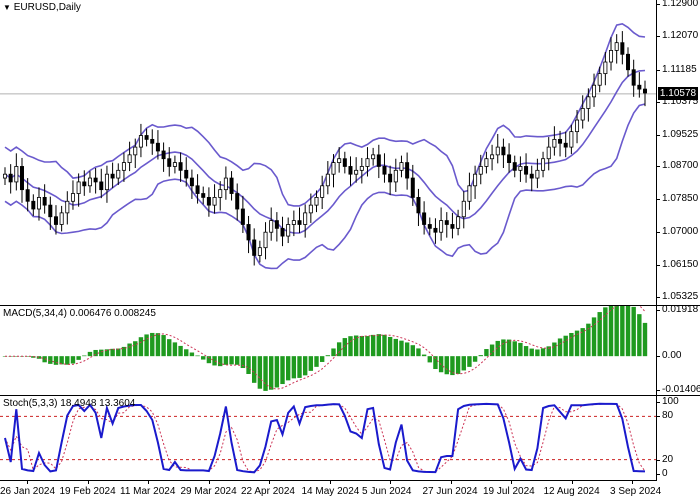 This screenshot has width=700, height=500. I want to click on stoch-main-line, so click(325, 438).